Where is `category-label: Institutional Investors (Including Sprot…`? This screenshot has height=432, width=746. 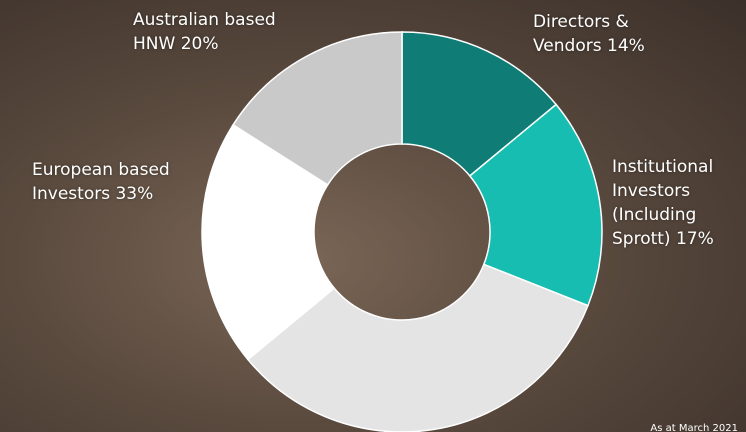 category-label: Institutional Investors (Including Sprot… is located at coordinates (663, 203).